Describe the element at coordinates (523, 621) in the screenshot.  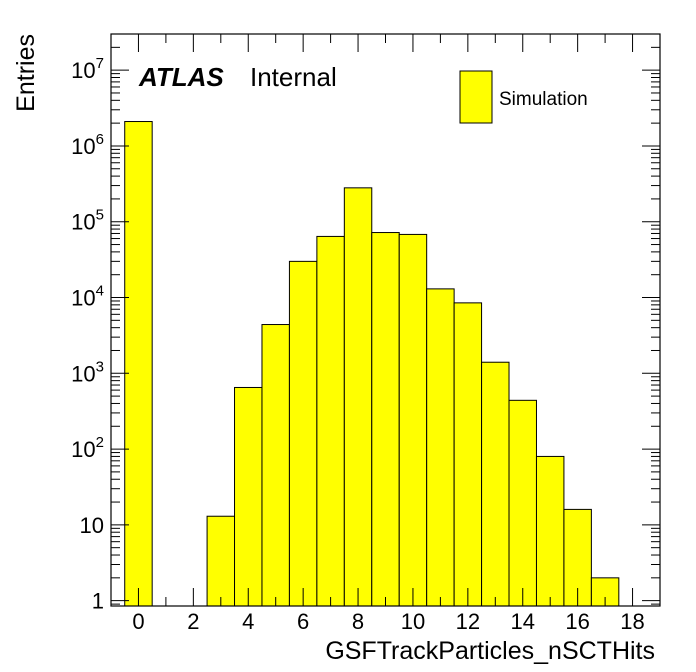
I see `x-tick-label: 14` at that location.